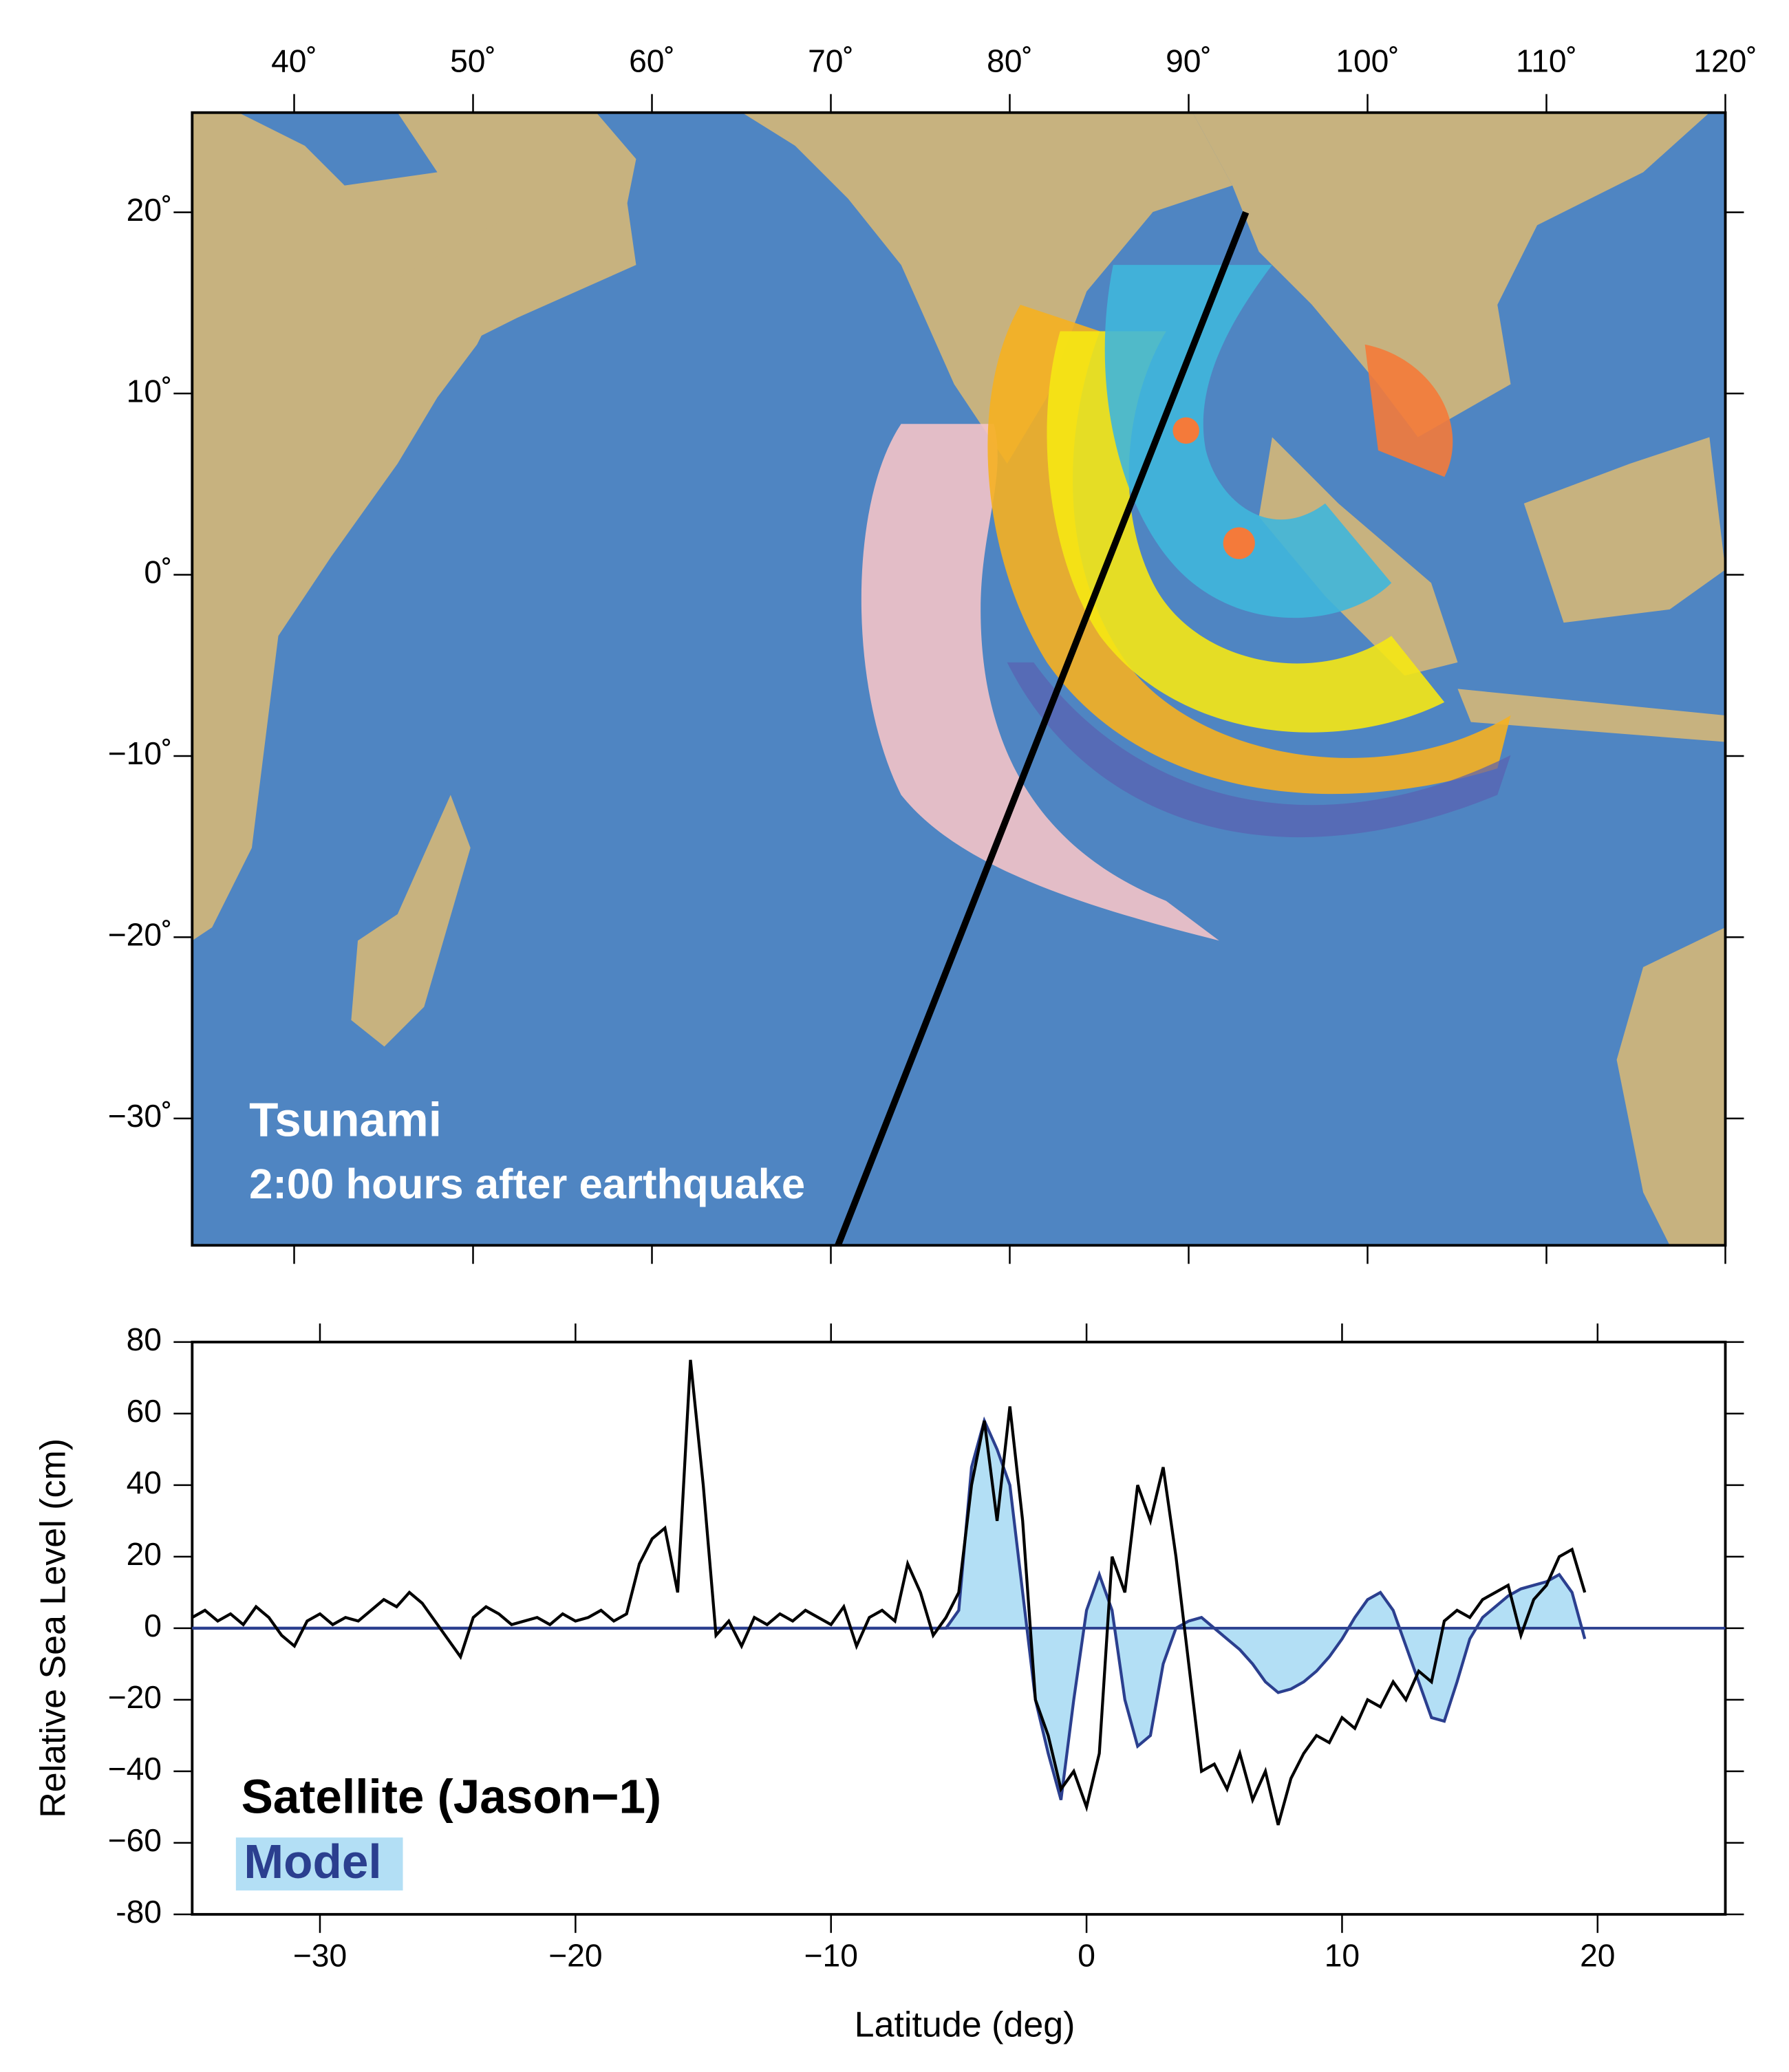 The height and width of the screenshot is (2072, 1789). Describe the element at coordinates (150, 210) in the screenshot. I see `y-tick-label: 20˚` at that location.